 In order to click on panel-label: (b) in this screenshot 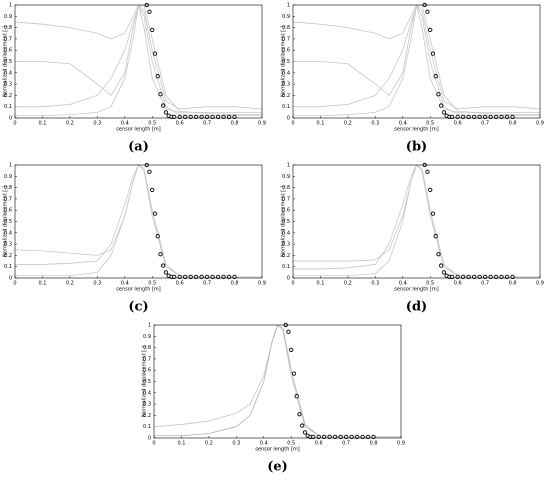, I will do `click(416, 147)`.